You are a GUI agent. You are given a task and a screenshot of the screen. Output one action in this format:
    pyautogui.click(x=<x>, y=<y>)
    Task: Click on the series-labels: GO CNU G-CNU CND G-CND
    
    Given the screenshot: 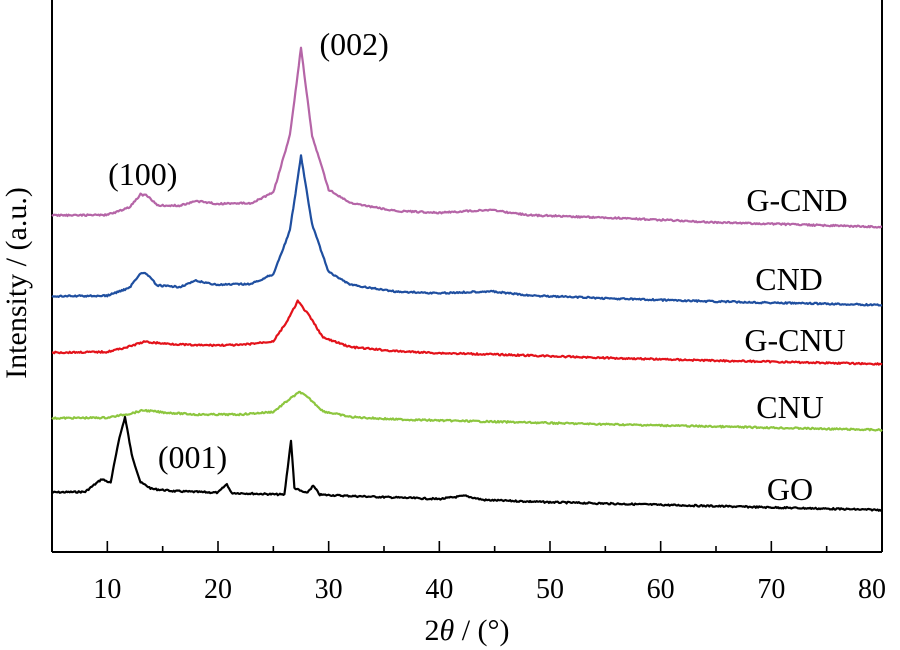 What is the action you would take?
    pyautogui.click(x=795, y=344)
    